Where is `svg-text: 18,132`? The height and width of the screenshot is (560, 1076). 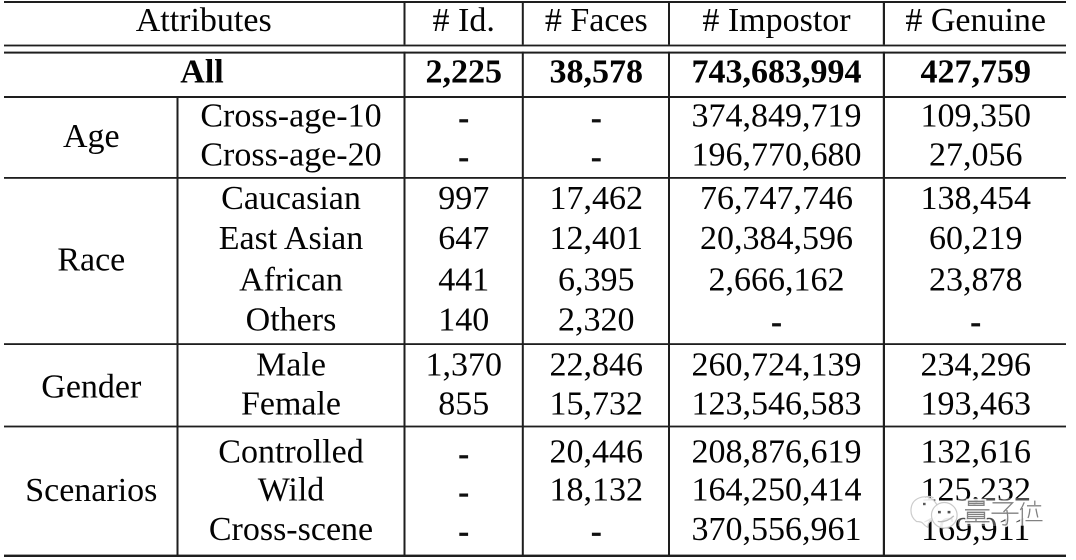
svg-text: 18,132 is located at coordinates (597, 490).